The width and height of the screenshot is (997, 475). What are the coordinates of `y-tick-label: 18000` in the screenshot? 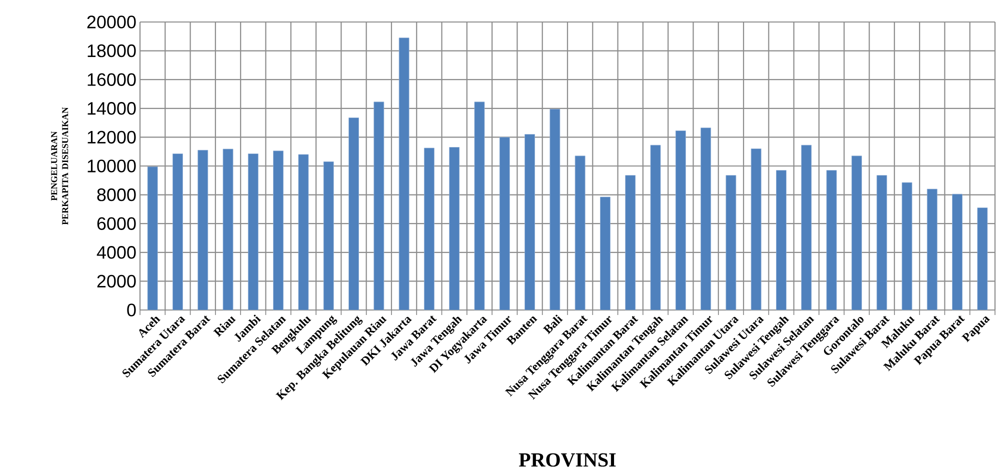 It's located at (112, 51).